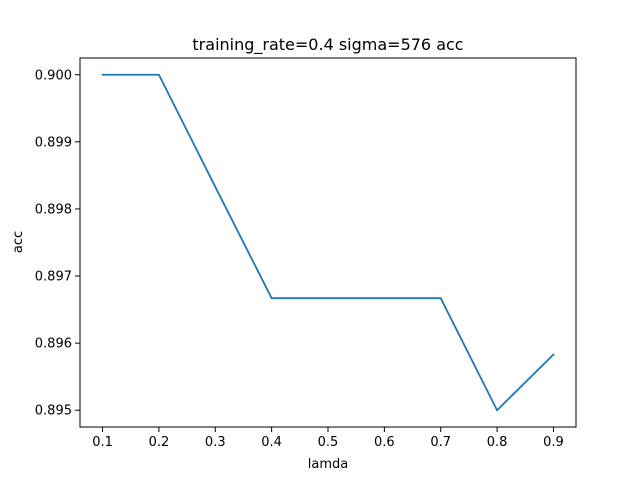 The width and height of the screenshot is (640, 480). What do you see at coordinates (102, 442) in the screenshot?
I see `x-tick-label: 0.1` at bounding box center [102, 442].